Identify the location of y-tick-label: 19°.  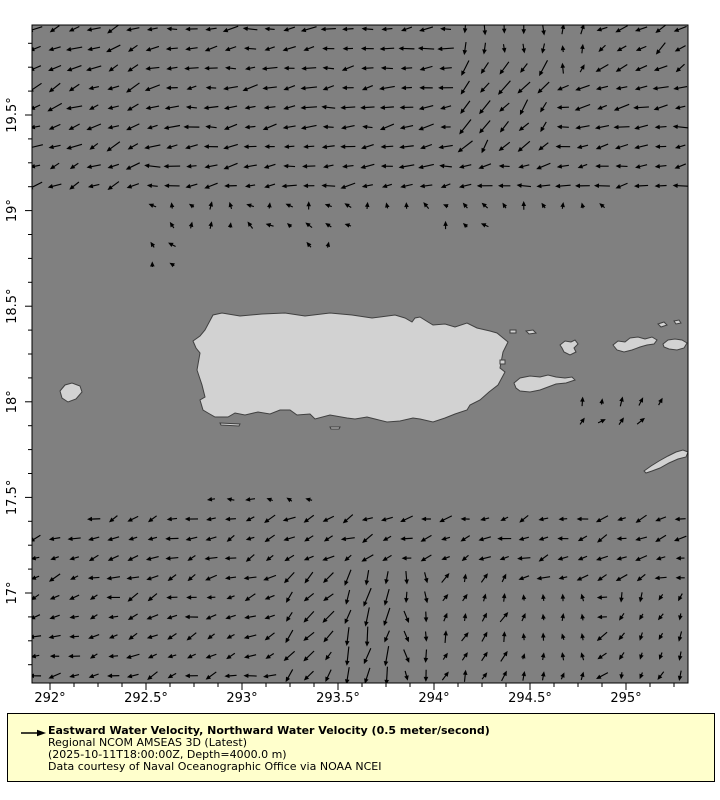
(12, 210).